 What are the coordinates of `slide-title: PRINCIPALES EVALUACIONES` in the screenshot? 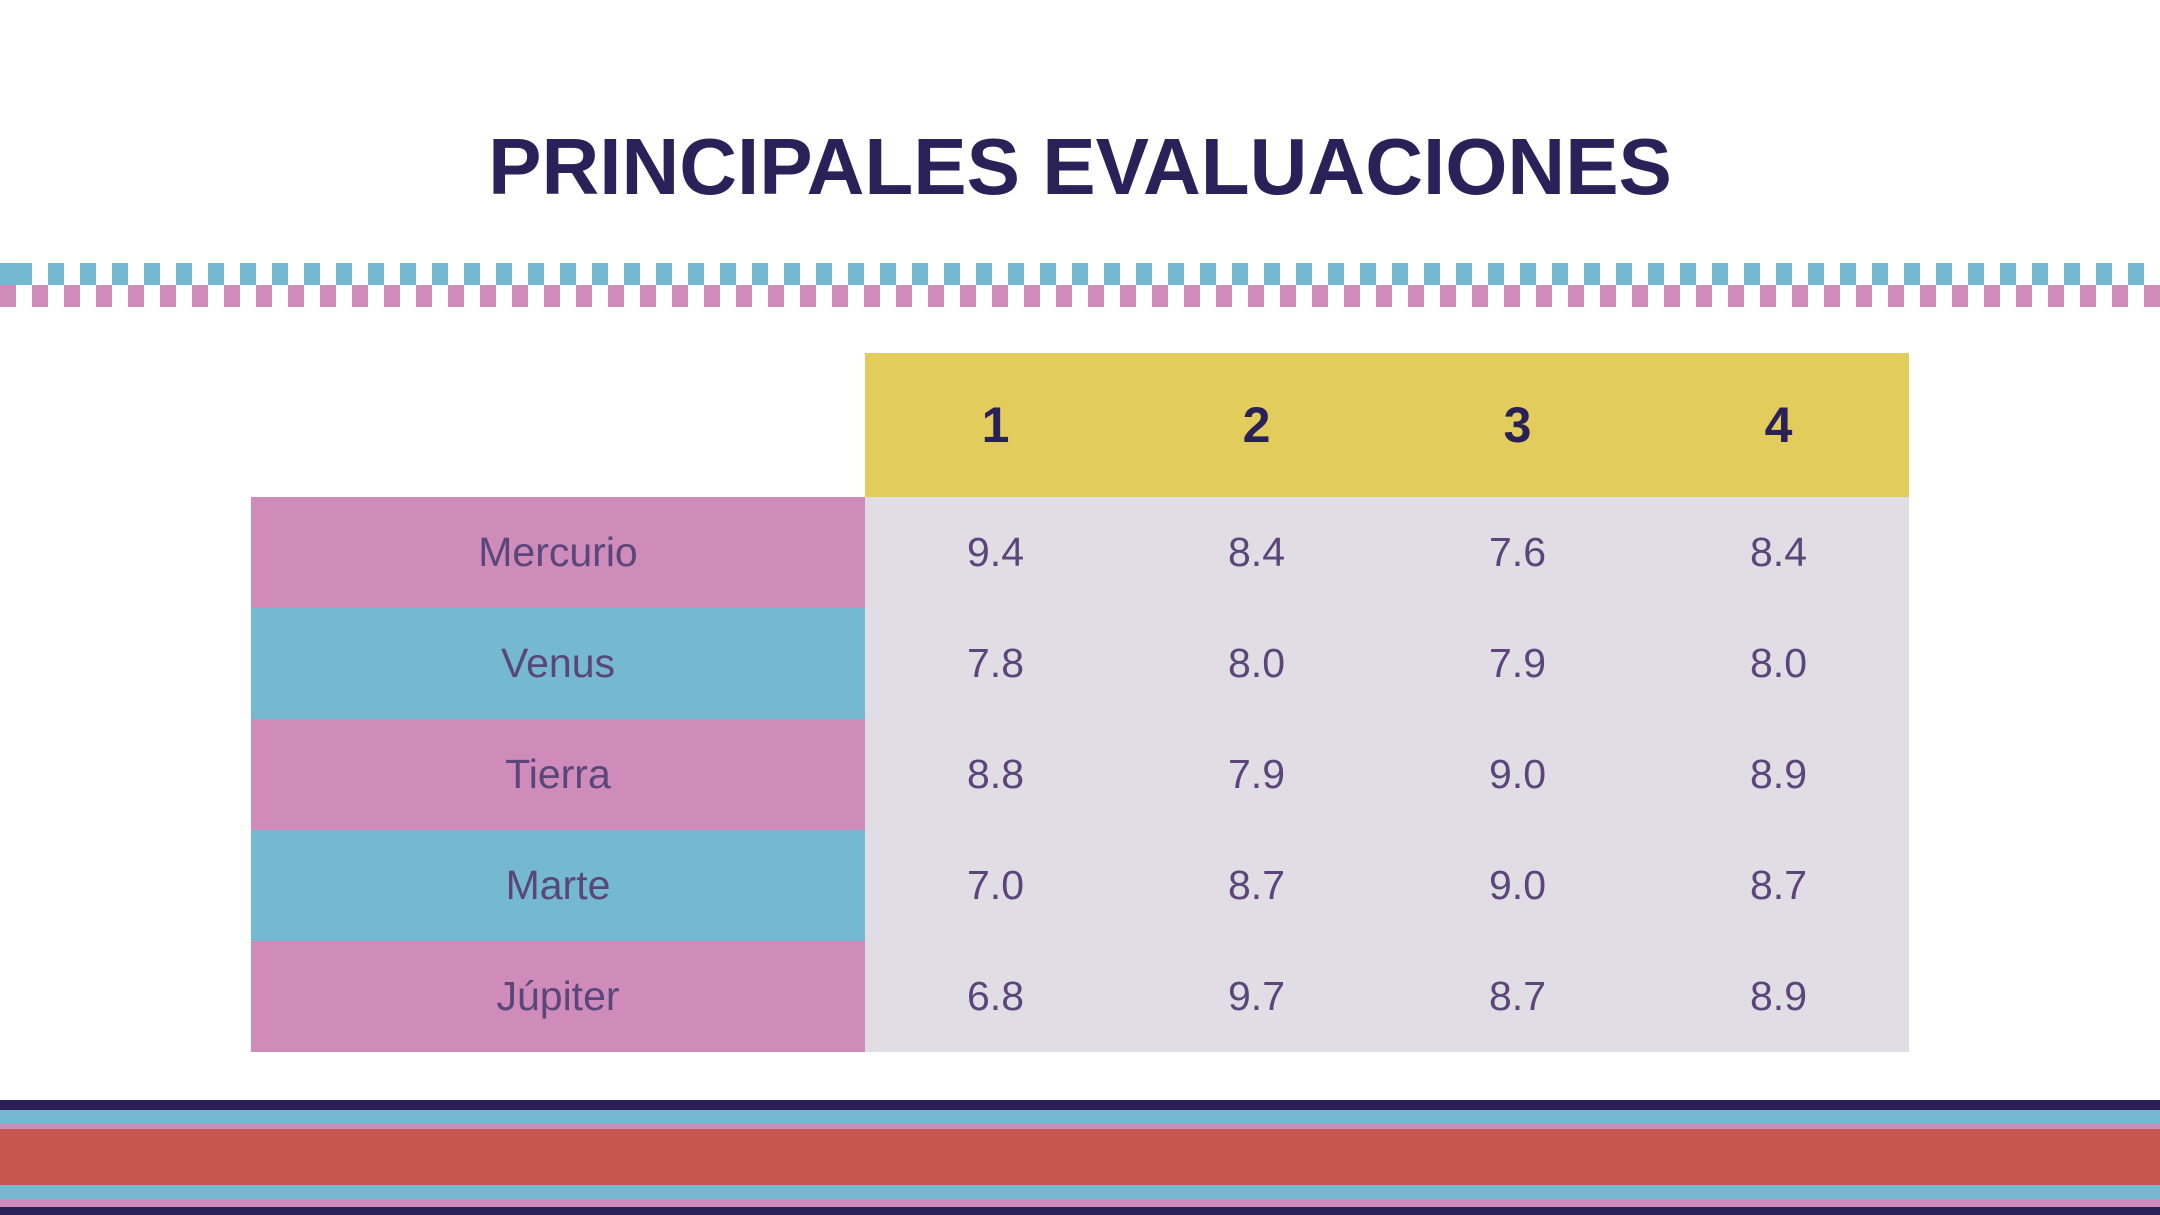 It's located at (1080, 166).